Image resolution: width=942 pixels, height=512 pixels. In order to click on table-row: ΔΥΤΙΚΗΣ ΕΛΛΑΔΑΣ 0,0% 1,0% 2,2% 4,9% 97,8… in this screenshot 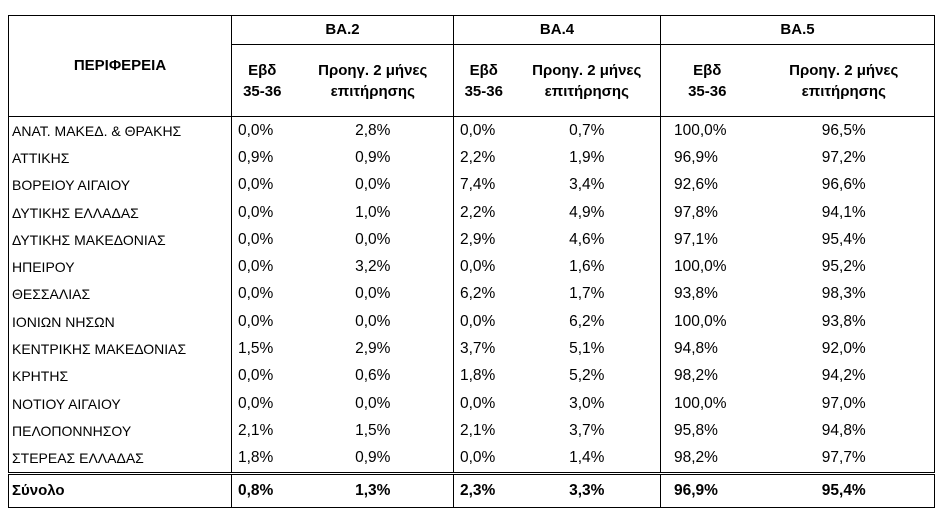, I will do `click(471, 212)`.